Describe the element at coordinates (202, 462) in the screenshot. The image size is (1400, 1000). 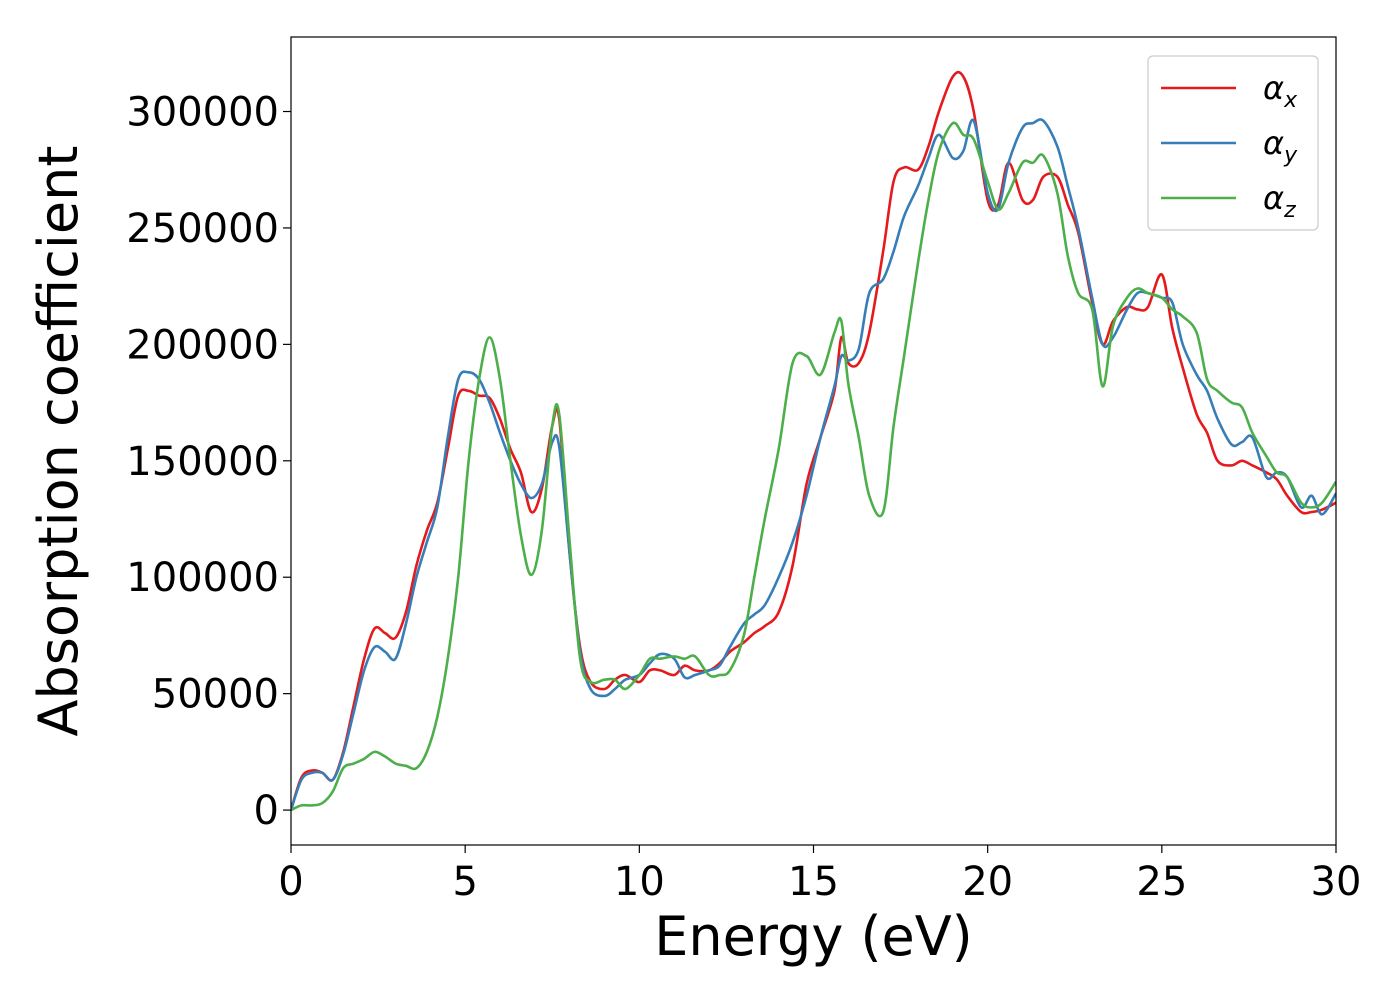
I see `y-tick-label: 150000` at that location.